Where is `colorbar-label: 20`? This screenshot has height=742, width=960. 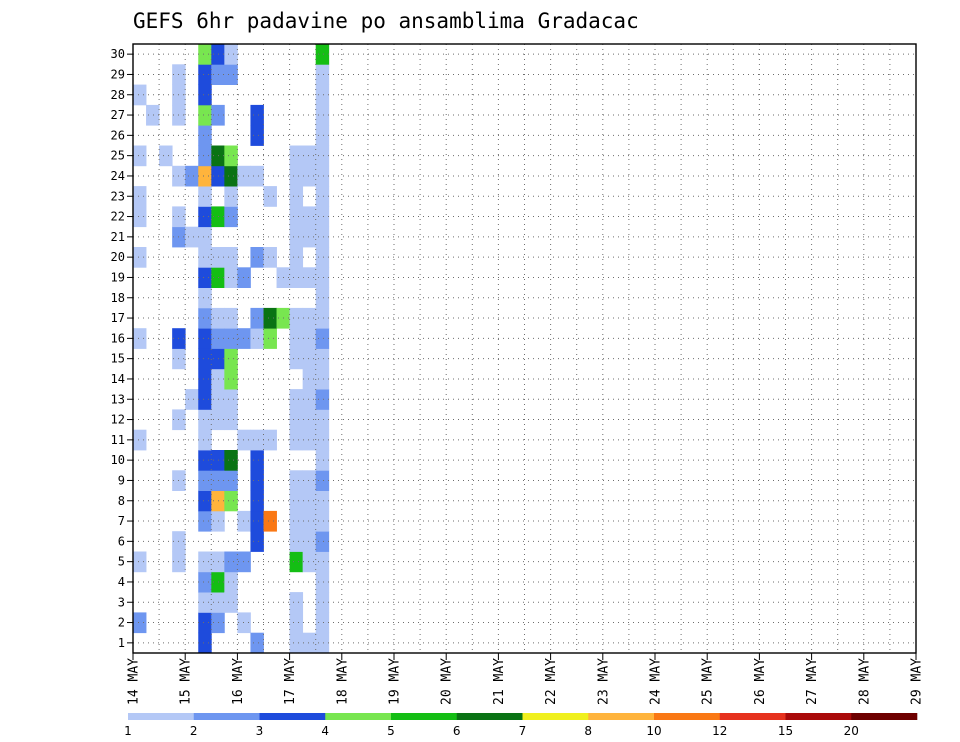 colorbar-label: 20 is located at coordinates (851, 731).